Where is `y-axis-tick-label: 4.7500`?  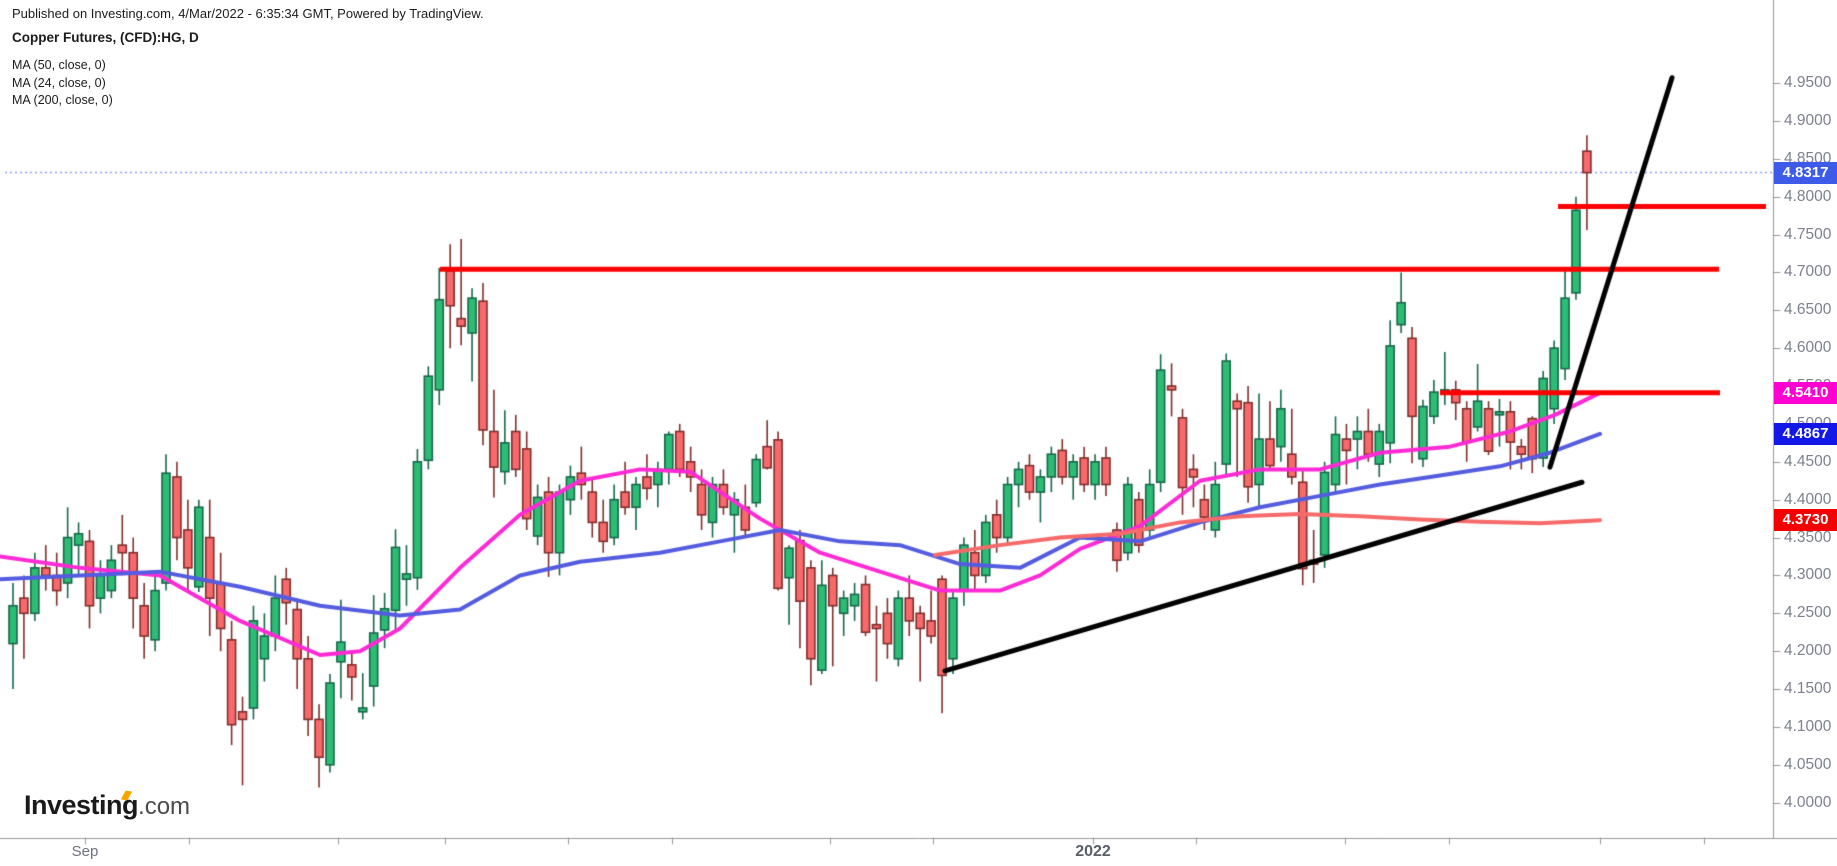 y-axis-tick-label: 4.7500 is located at coordinates (1808, 234).